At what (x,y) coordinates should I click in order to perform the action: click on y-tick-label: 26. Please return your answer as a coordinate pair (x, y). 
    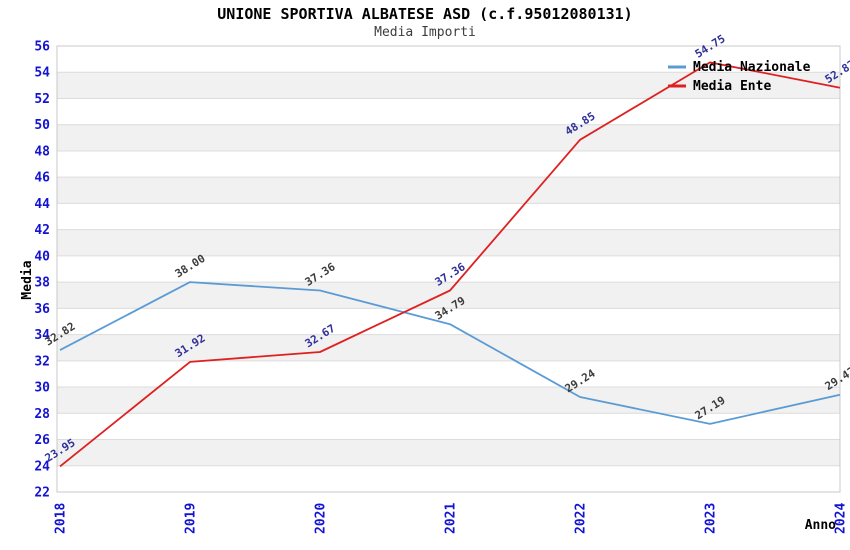
    Looking at the image, I should click on (42, 440).